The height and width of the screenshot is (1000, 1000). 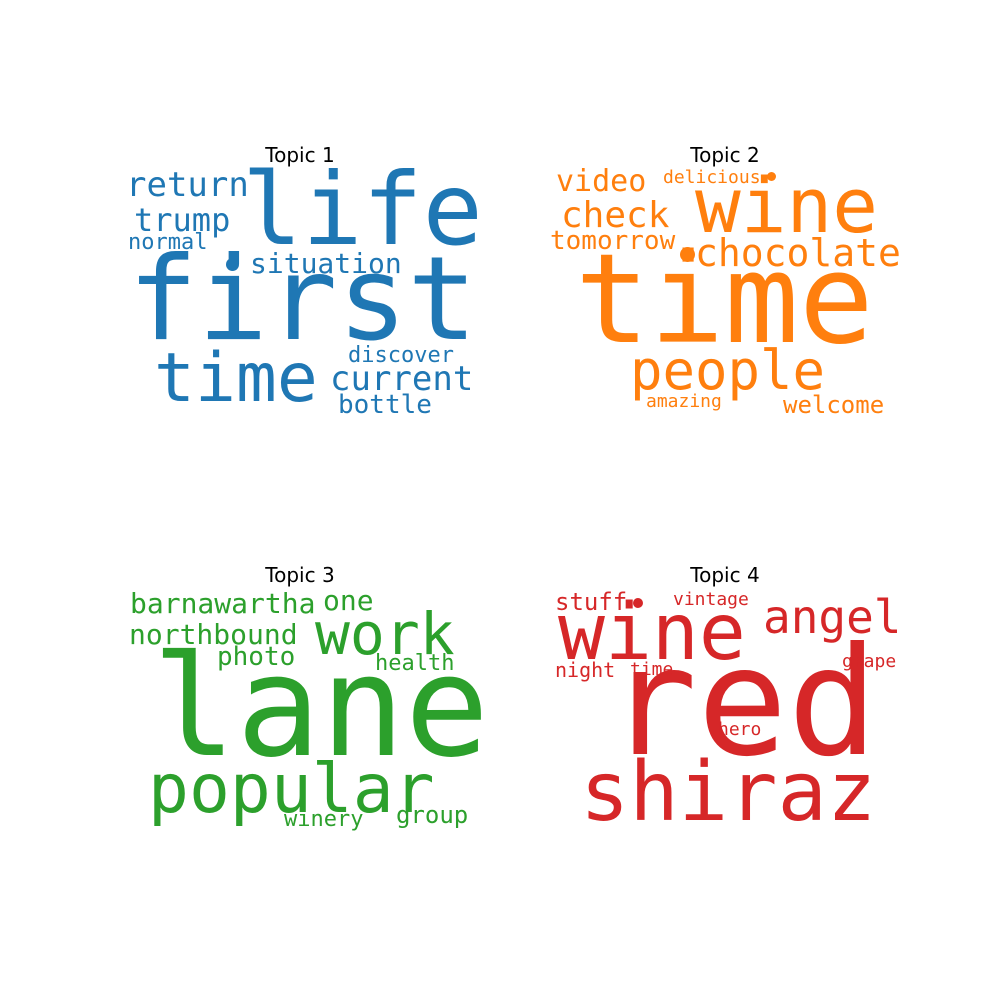 What do you see at coordinates (324, 819) in the screenshot?
I see `word-winery: winery` at bounding box center [324, 819].